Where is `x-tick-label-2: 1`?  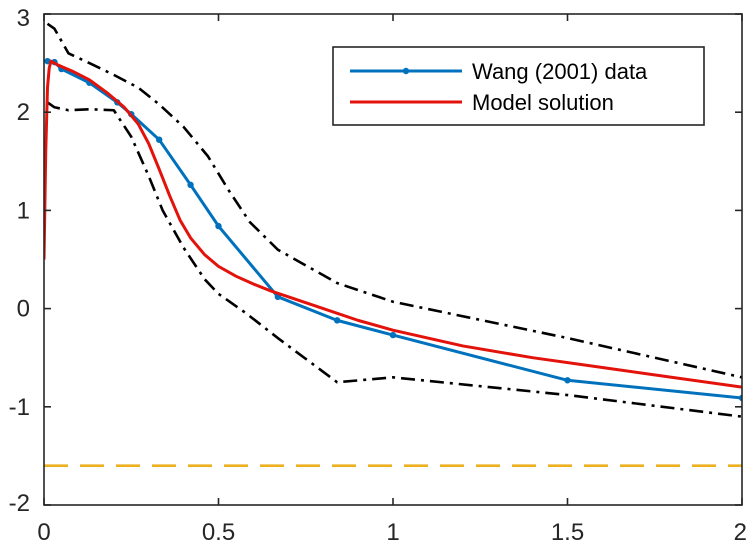 x-tick-label-2: 1 is located at coordinates (392, 532).